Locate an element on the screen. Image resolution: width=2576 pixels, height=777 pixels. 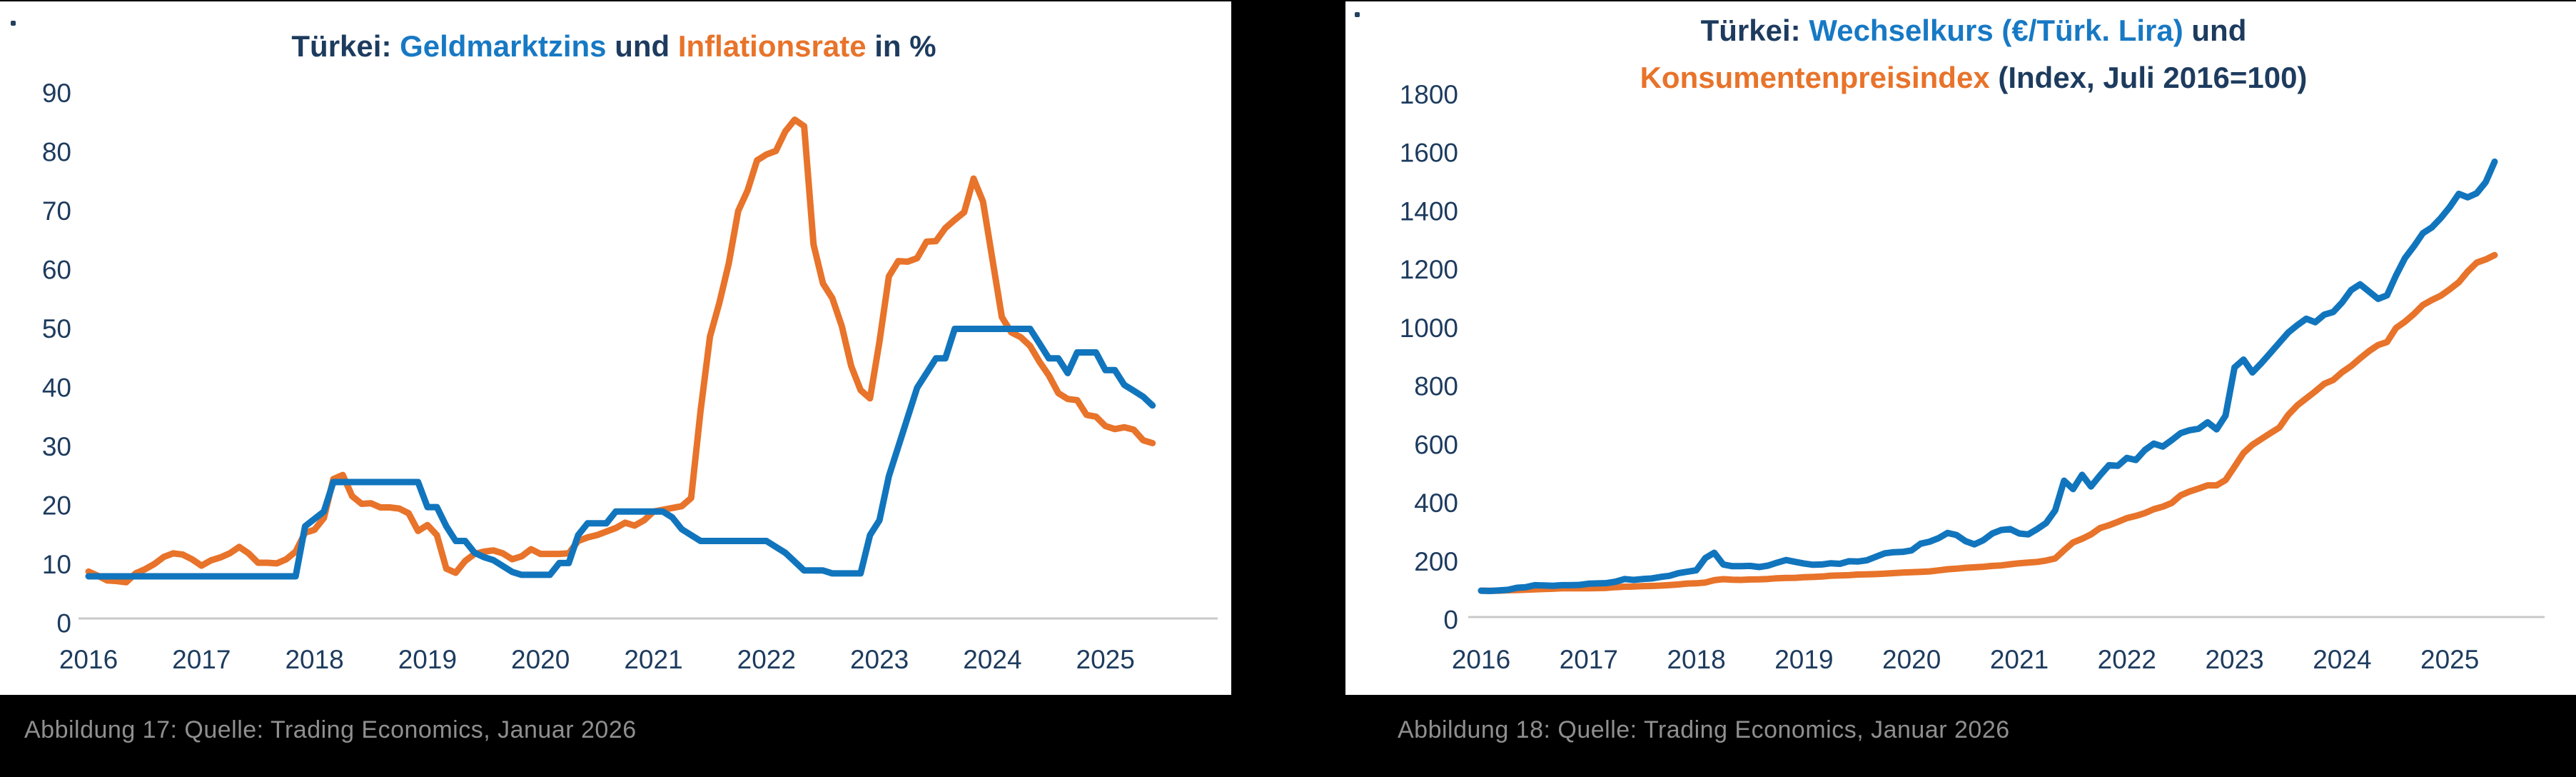
series-line-blue is located at coordinates (620, 453).